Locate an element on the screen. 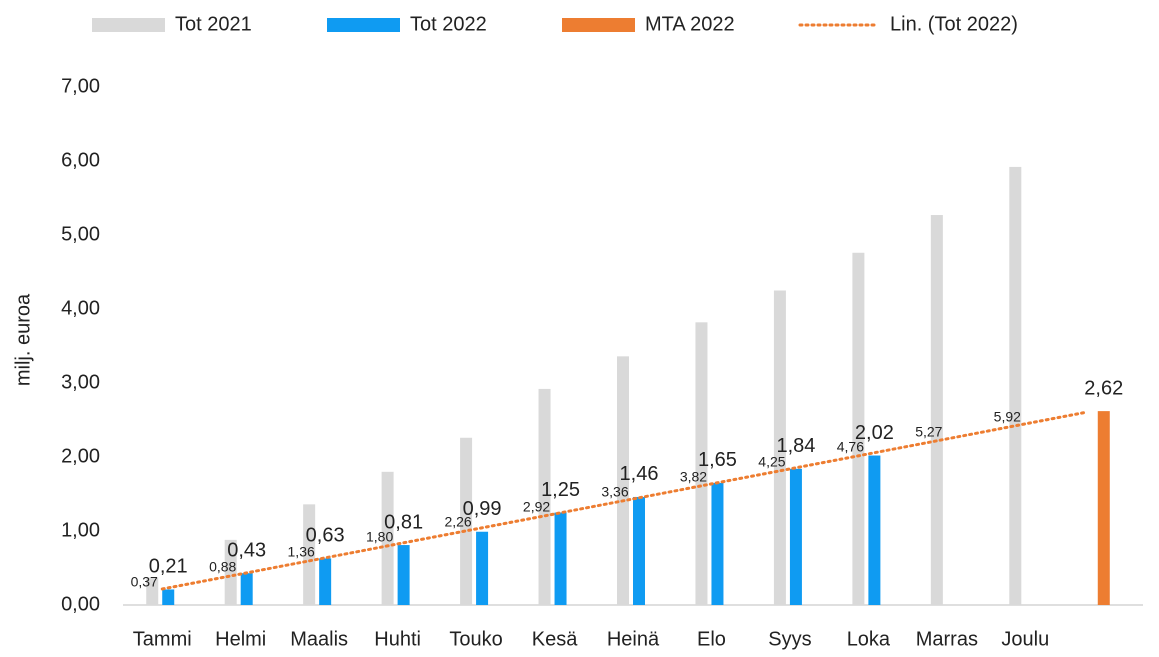 Image resolution: width=1159 pixels, height=657 pixels. data-label: 5,27 is located at coordinates (928, 432).